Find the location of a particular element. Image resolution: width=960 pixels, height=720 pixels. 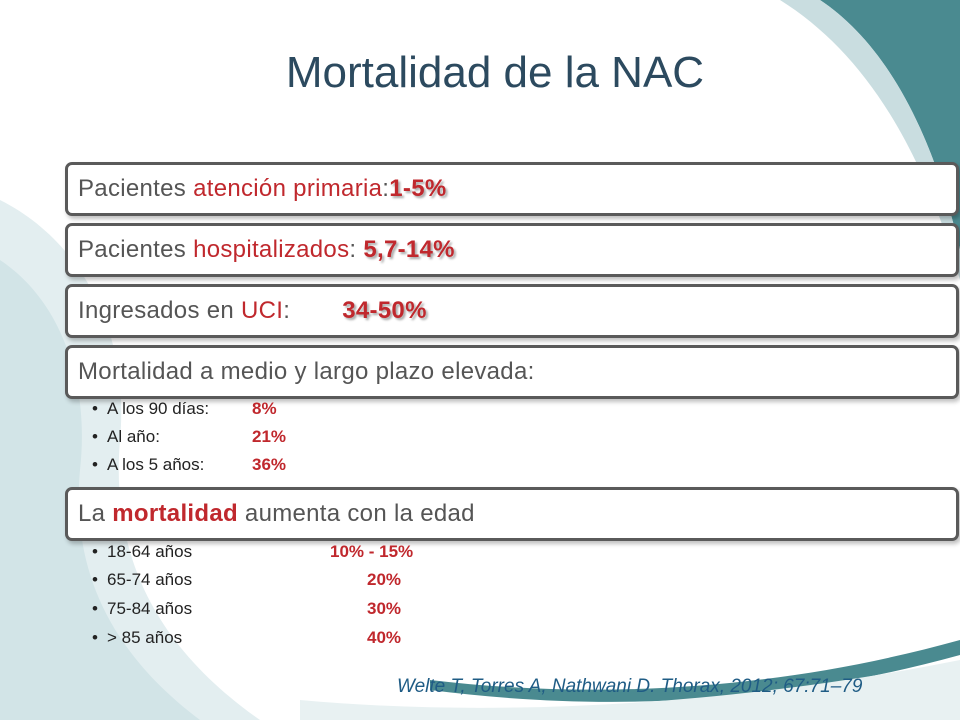

bullet-value: 40% is located at coordinates (384, 637).